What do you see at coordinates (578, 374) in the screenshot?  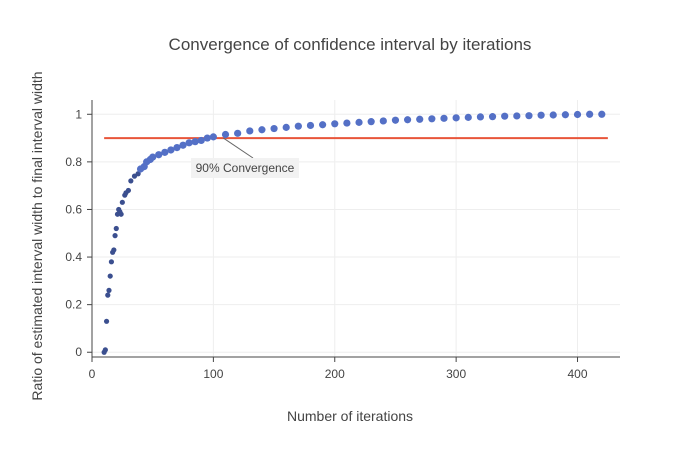 I see `x-tick-label: 400` at bounding box center [578, 374].